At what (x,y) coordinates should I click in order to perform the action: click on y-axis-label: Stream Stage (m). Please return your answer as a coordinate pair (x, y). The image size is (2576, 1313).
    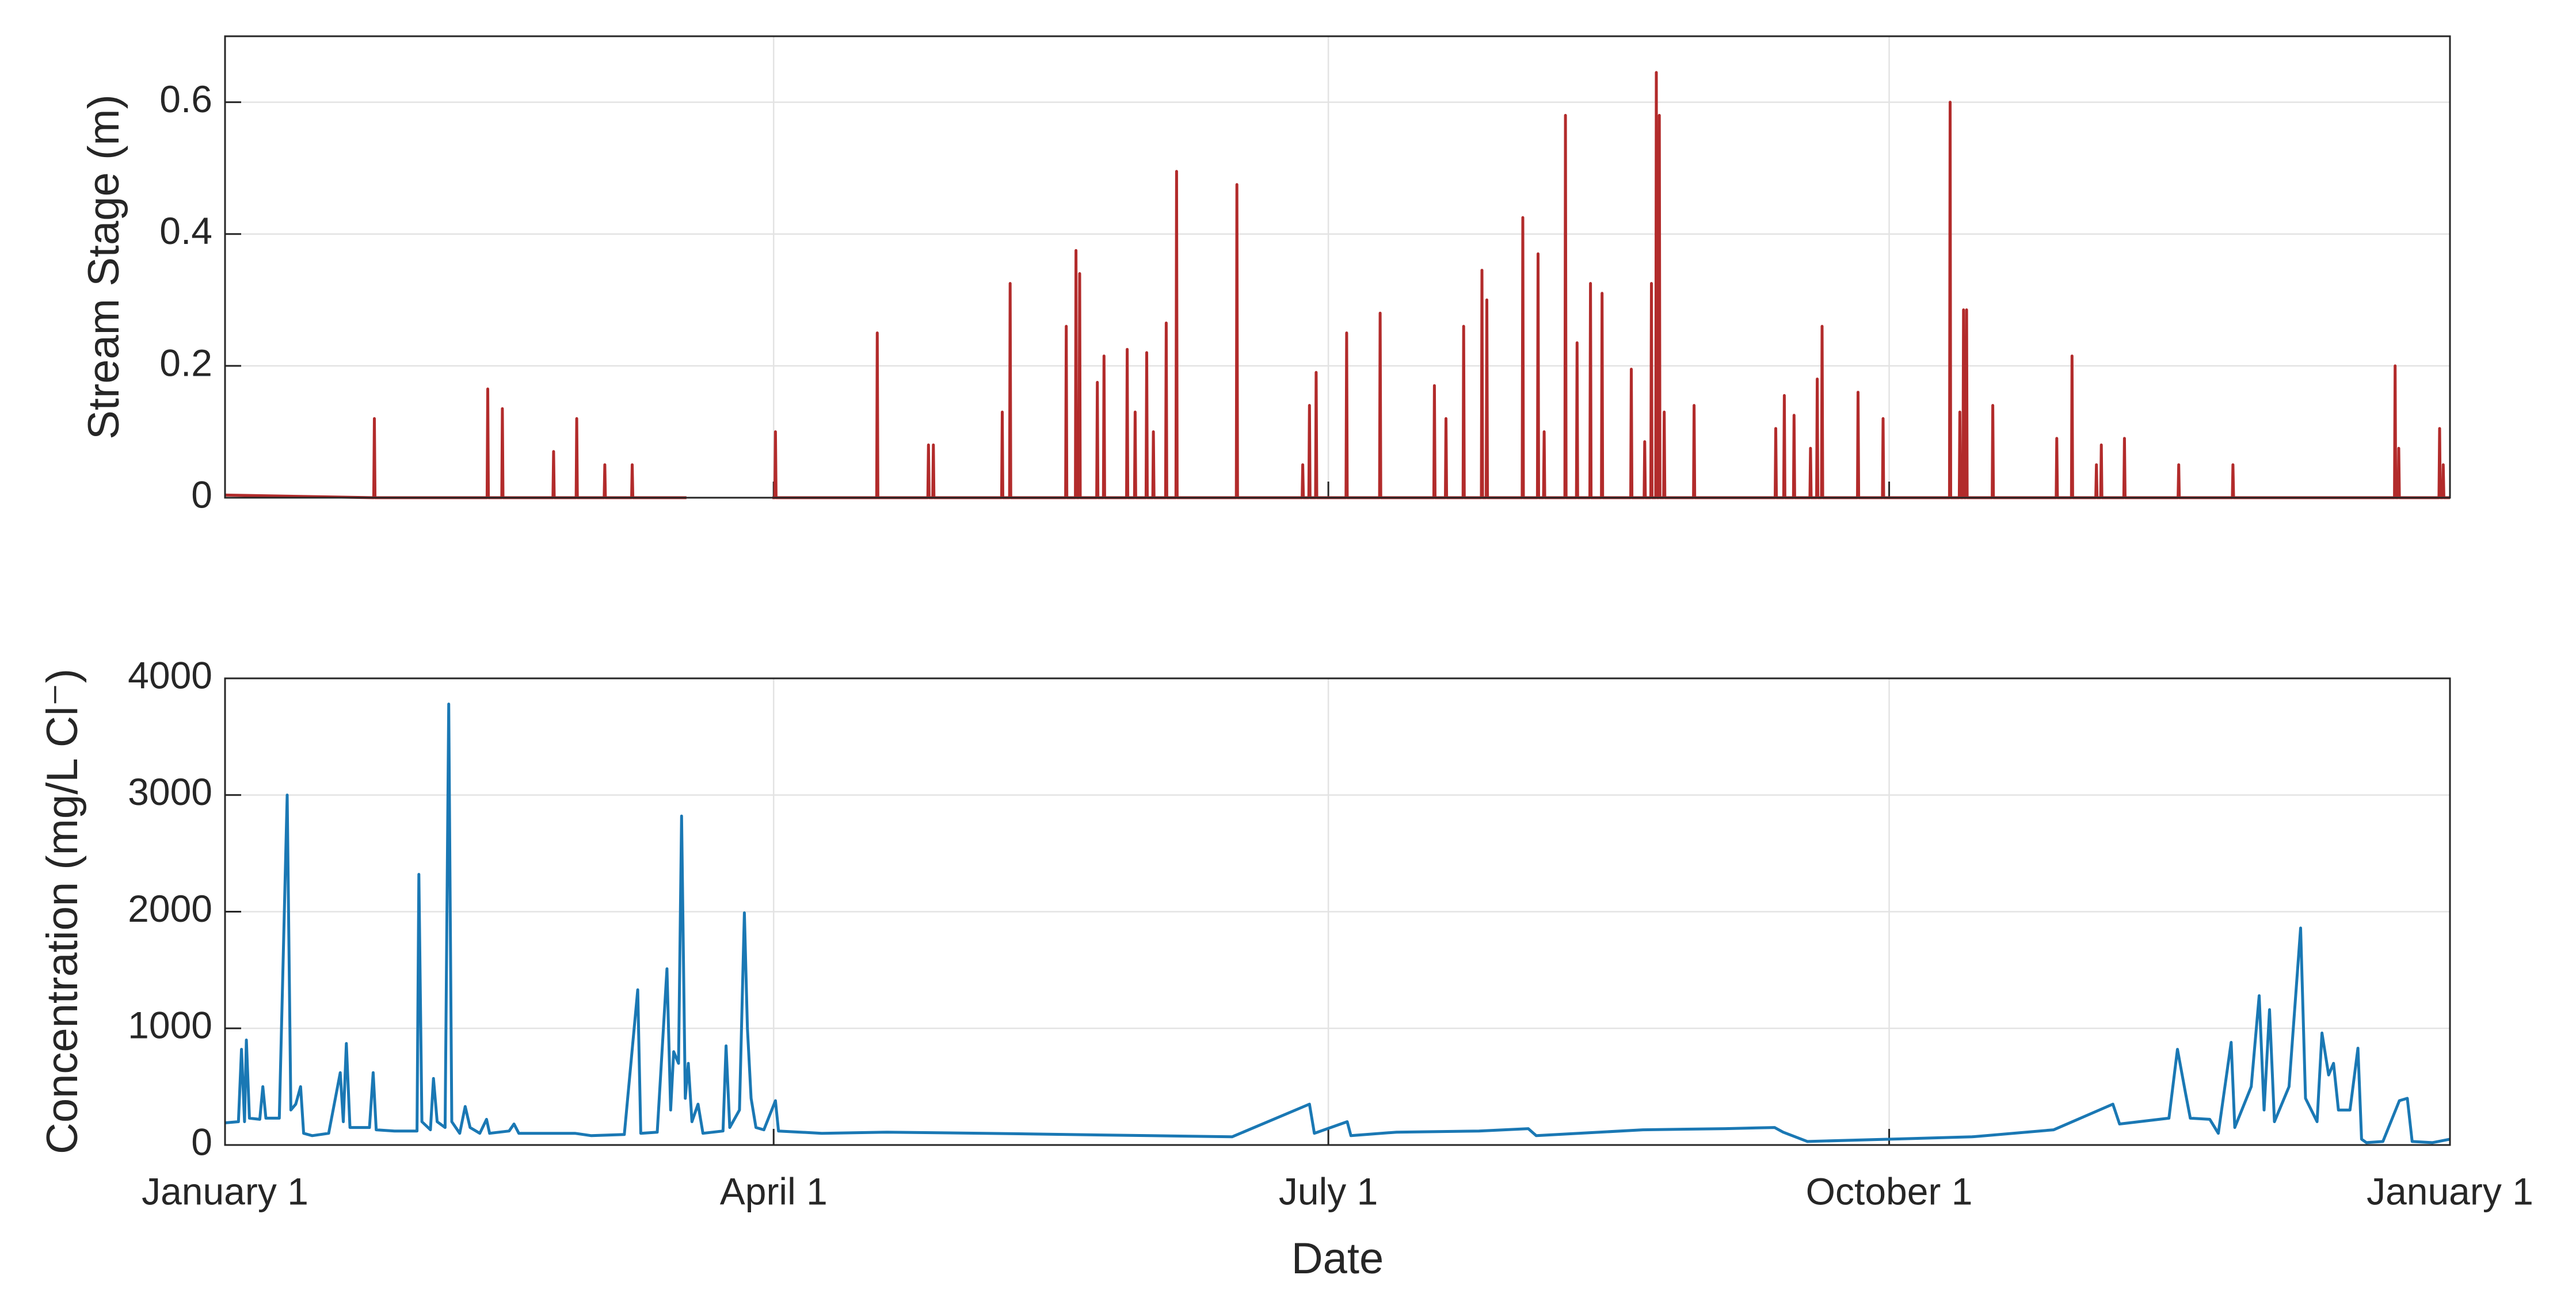
    Looking at the image, I should click on (103, 267).